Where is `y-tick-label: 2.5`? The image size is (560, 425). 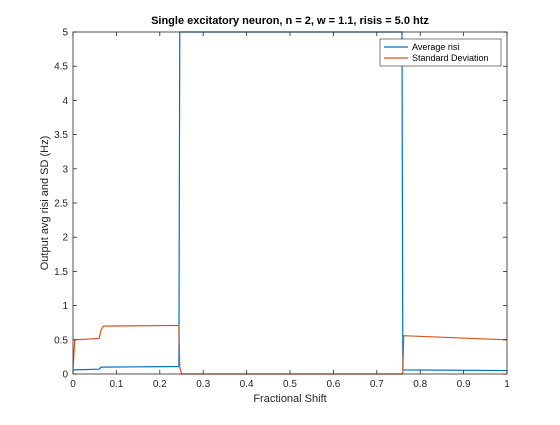
y-tick-label: 2.5 is located at coordinates (61, 204).